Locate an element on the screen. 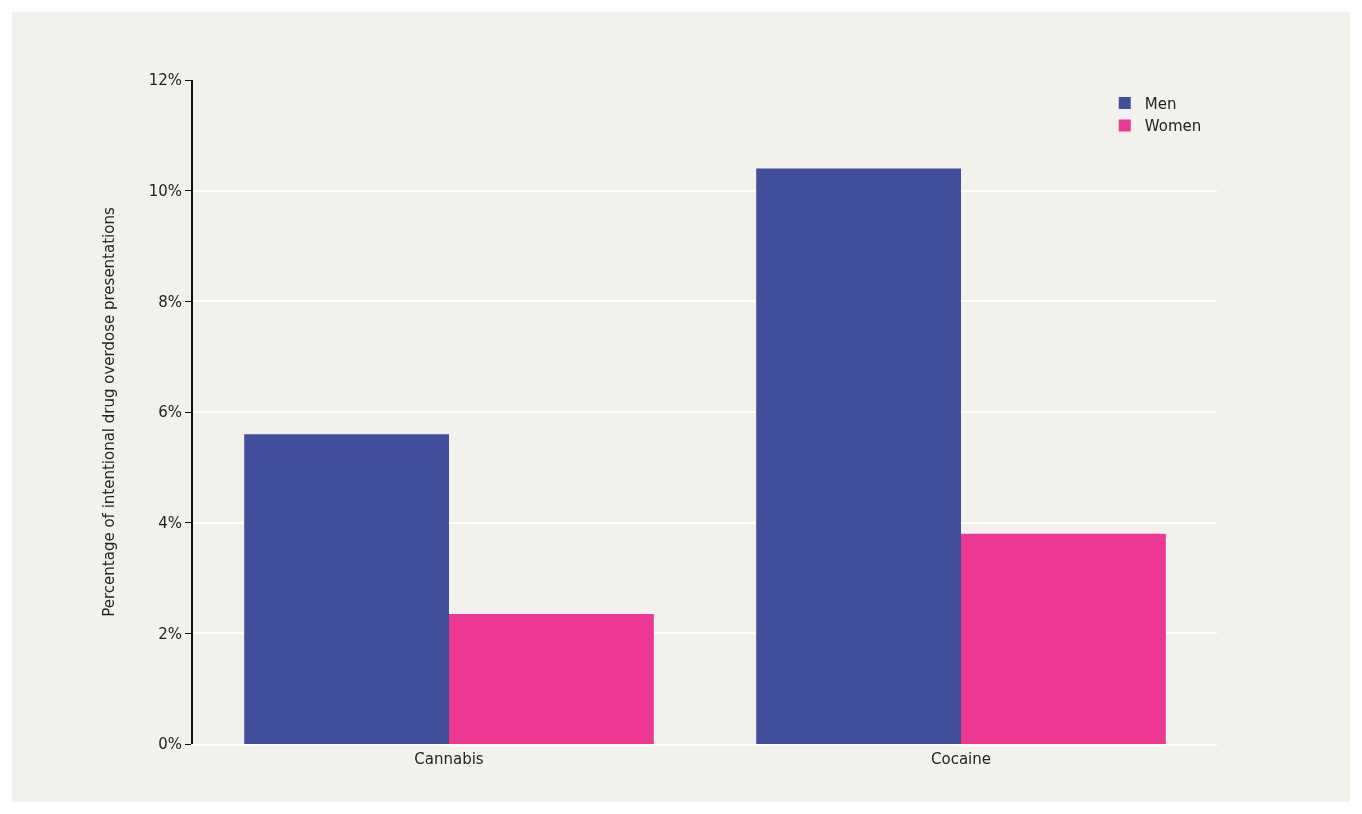  legend-label: Men is located at coordinates (1160, 103).